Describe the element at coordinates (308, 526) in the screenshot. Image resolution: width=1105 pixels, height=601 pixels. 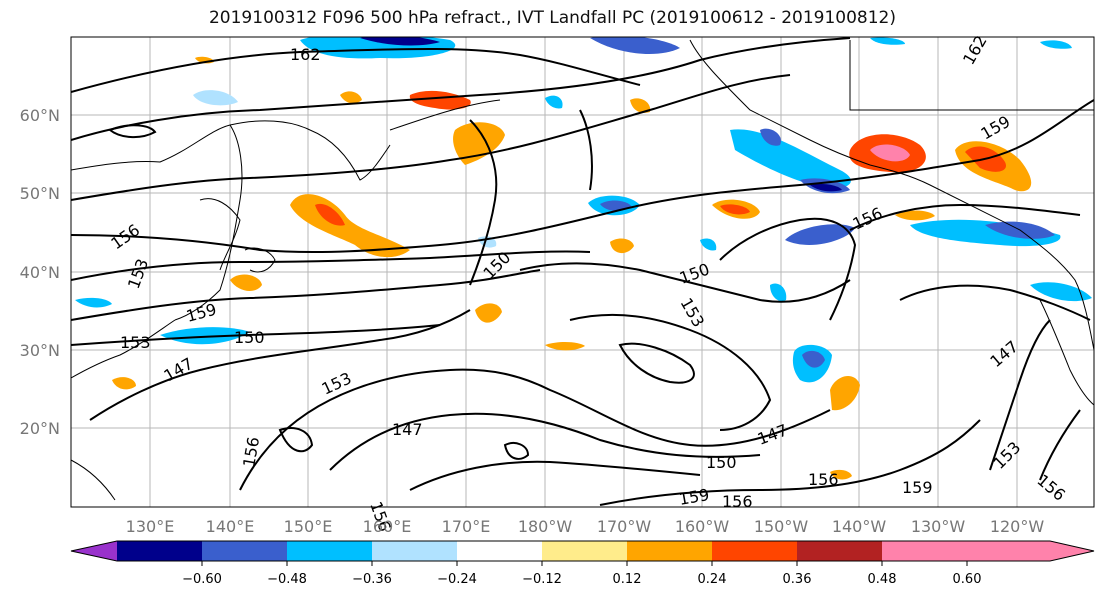
I see `lon-label: 150°E` at that location.